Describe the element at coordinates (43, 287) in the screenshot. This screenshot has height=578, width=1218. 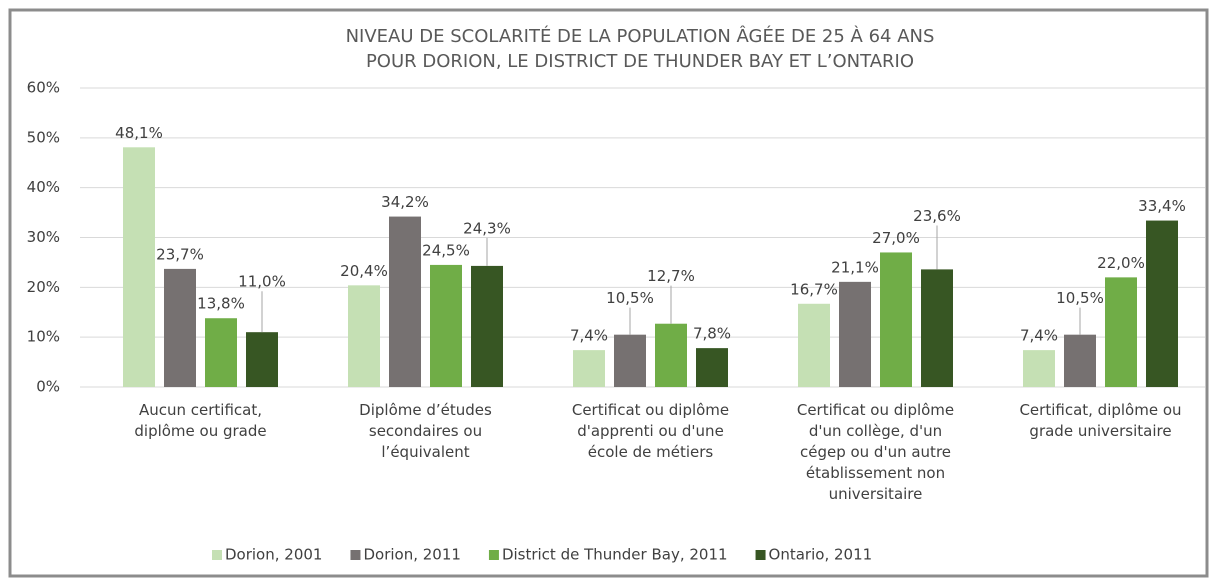
I see `y-tick-label: 20%` at that location.